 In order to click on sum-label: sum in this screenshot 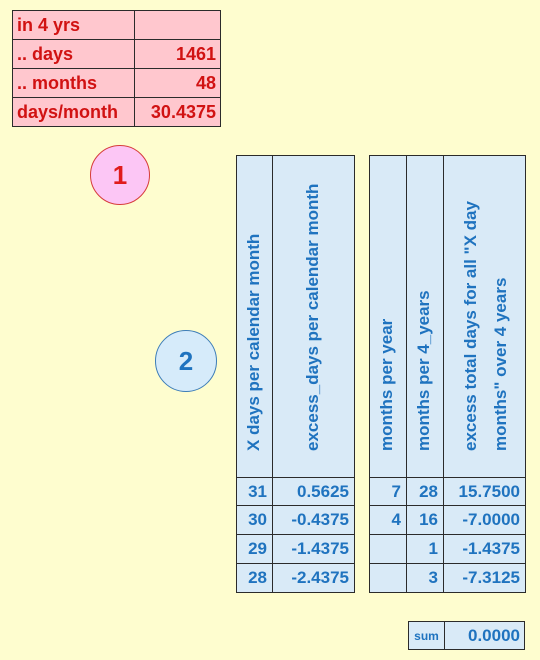, I will do `click(426, 635)`.